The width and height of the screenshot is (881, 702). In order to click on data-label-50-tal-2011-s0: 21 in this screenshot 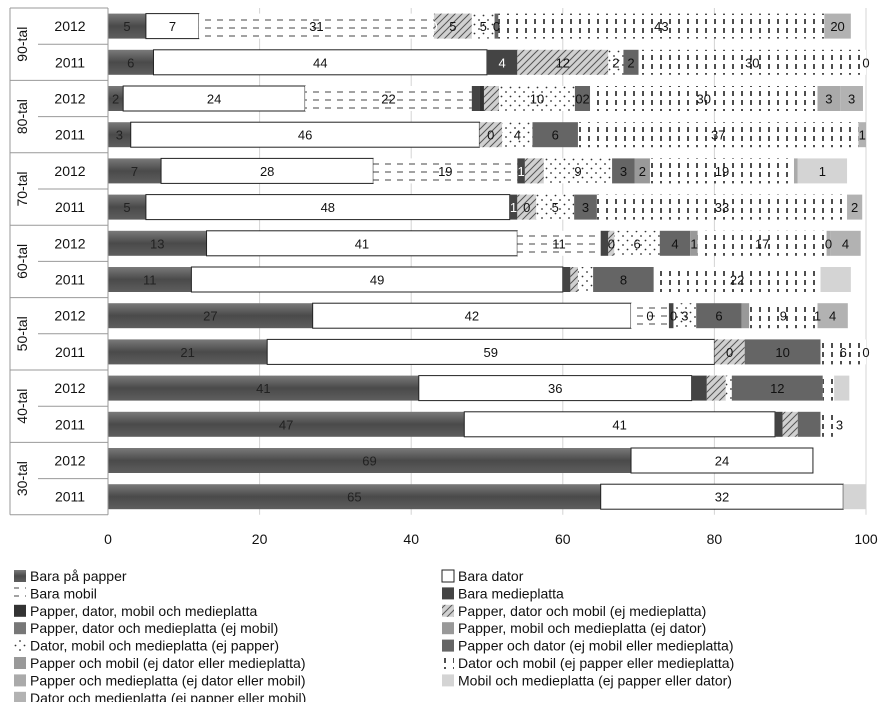, I will do `click(187, 352)`.